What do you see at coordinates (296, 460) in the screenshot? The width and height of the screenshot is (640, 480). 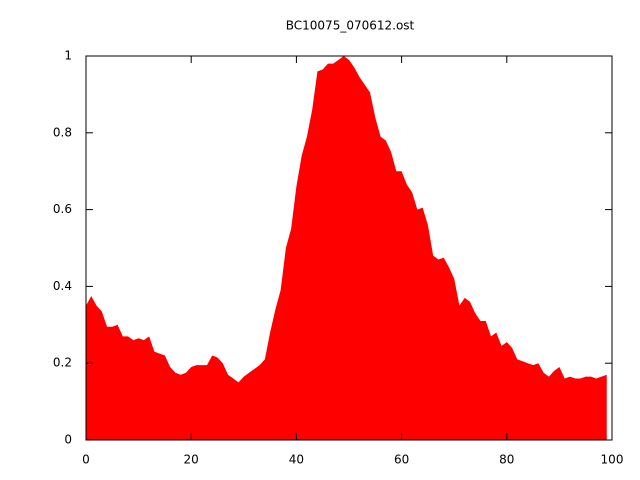 I see `x-tick-label: 40` at bounding box center [296, 460].